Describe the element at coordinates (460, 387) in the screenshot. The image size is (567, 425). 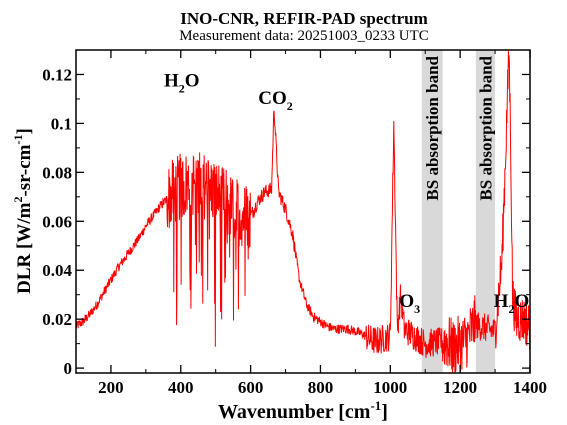
I see `x-tick-label: 1200` at that location.